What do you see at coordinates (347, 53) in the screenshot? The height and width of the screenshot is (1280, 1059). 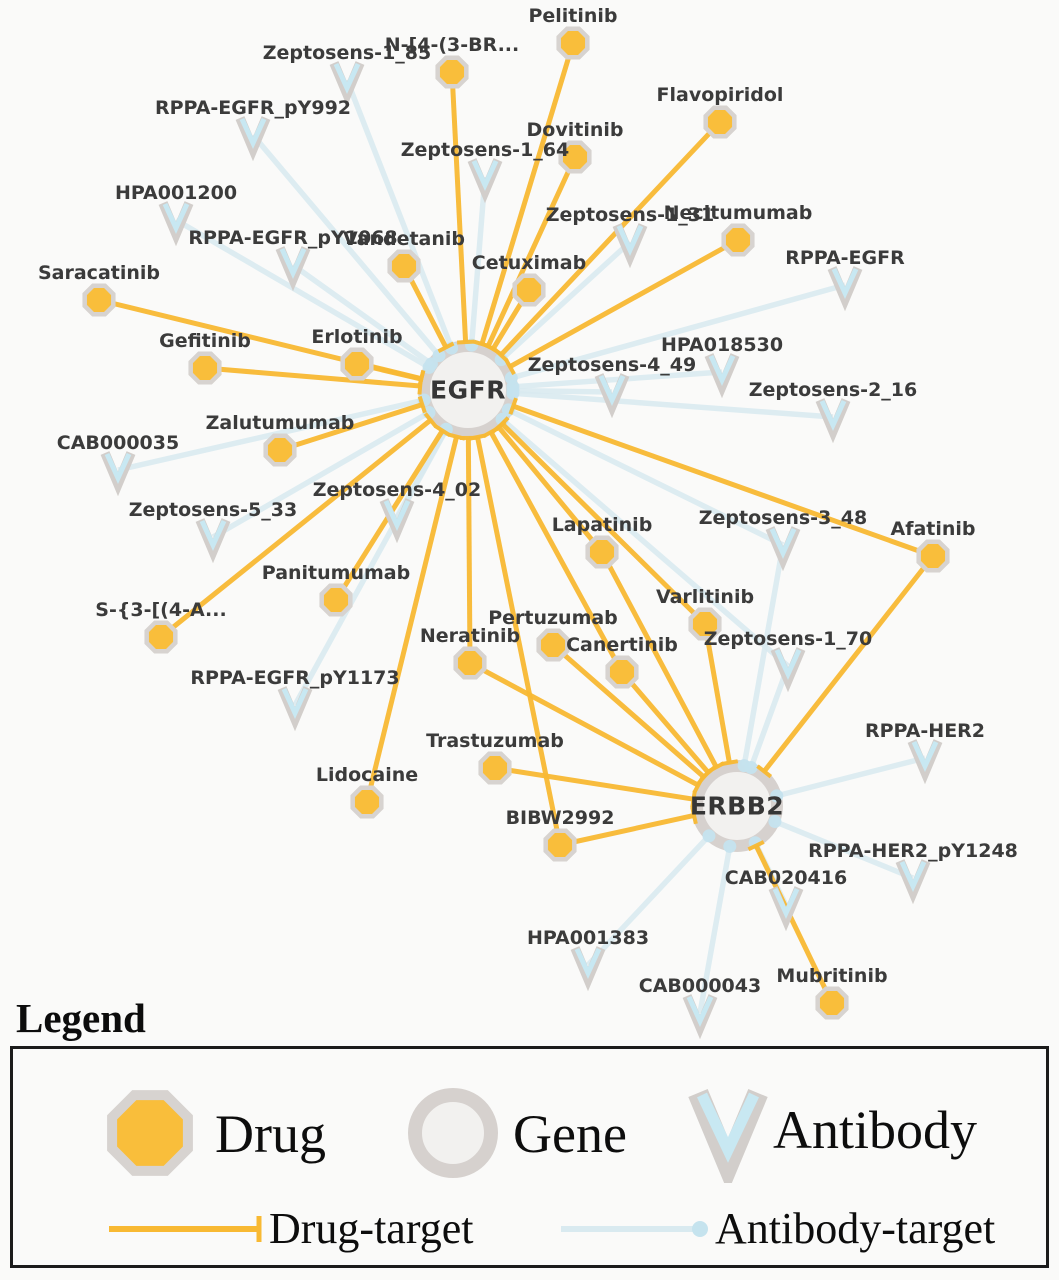 I see `antibody-label: Zeptosens-1_85` at bounding box center [347, 53].